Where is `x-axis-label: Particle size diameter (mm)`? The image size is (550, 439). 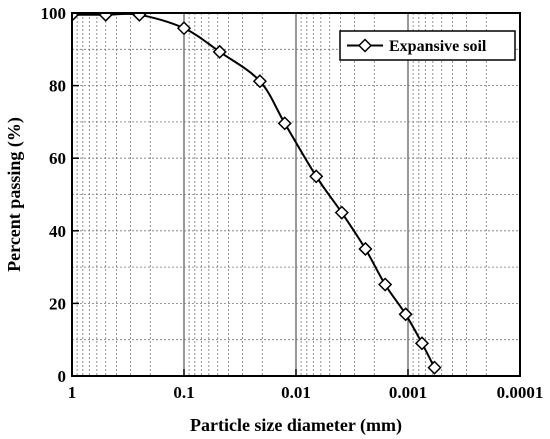 x-axis-label: Particle size diameter (mm) is located at coordinates (296, 425).